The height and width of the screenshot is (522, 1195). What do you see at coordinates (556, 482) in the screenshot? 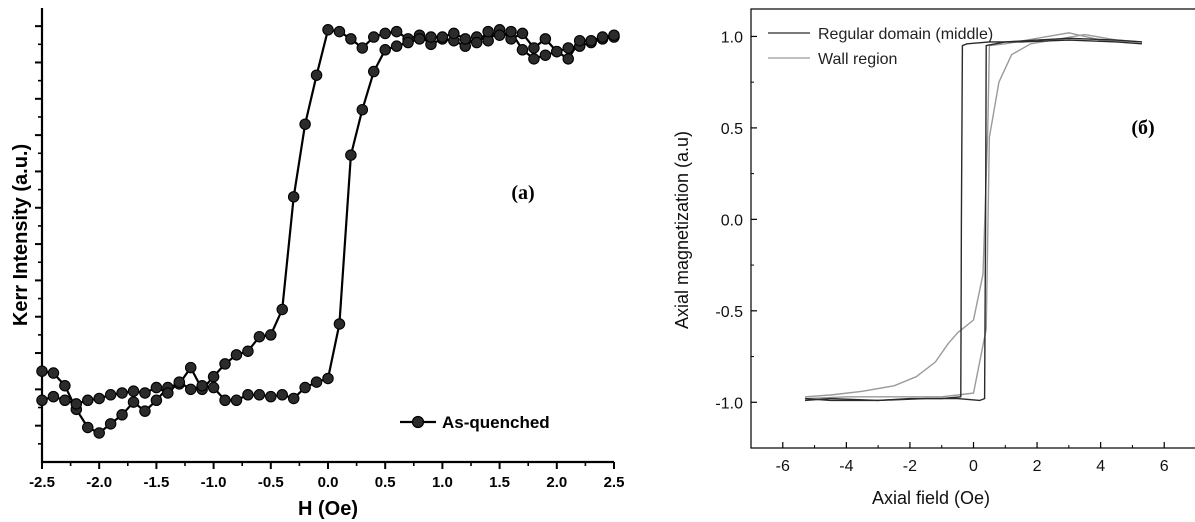
I see `panel-a-xtick-label: 2.0` at bounding box center [556, 482].